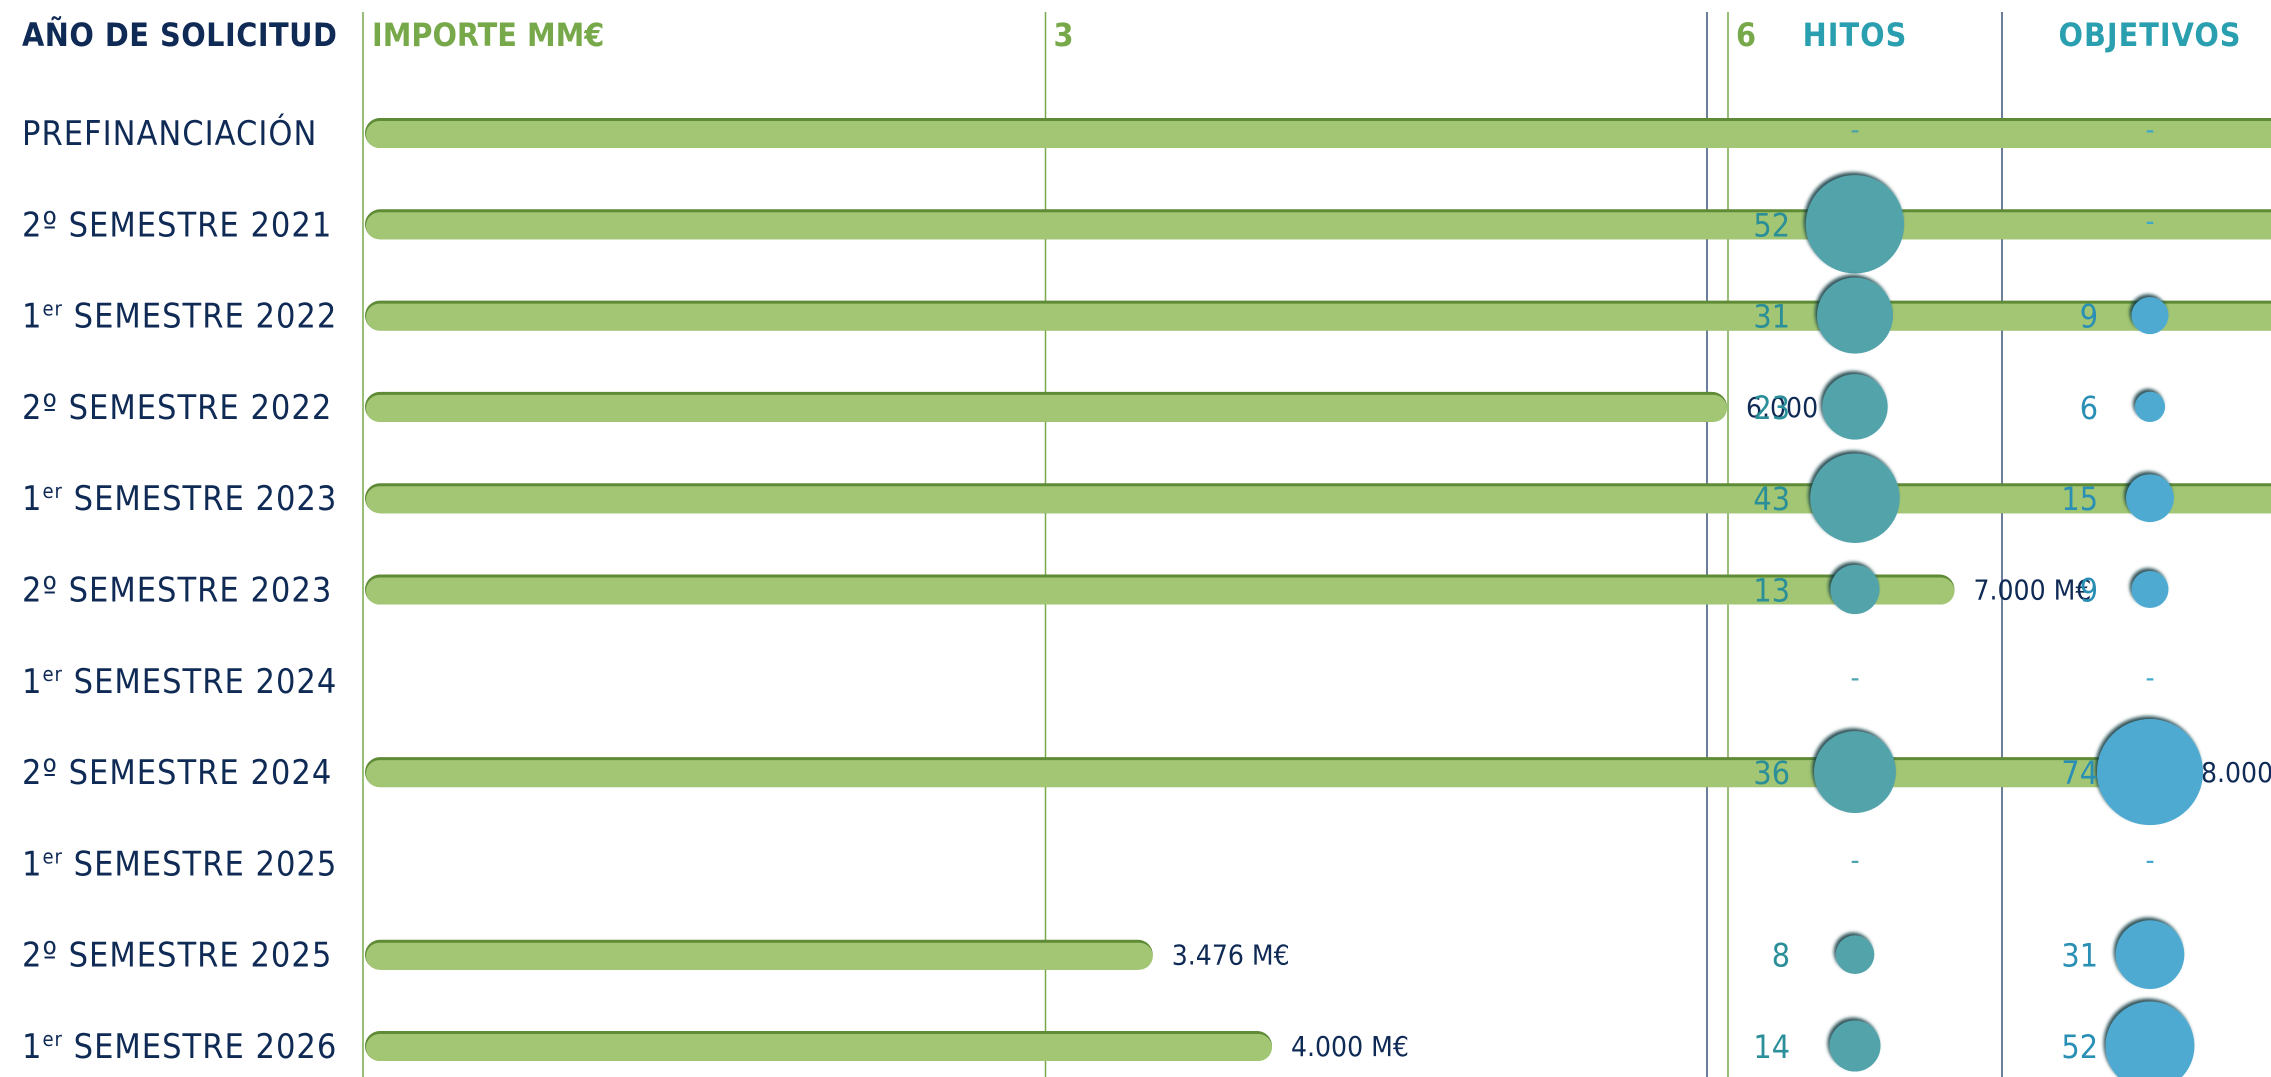 This screenshot has height=1077, width=2271. Describe the element at coordinates (177, 225) in the screenshot. I see `row-label: 2º SEMESTRE 2021` at that location.